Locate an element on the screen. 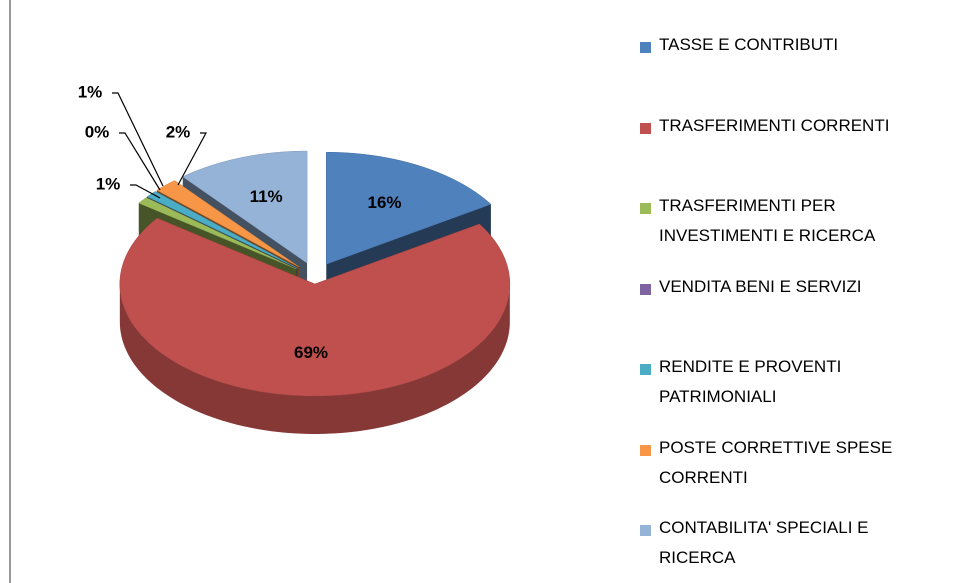 Image resolution: width=955 pixels, height=583 pixels. legend-item: VENDITA BENI E SERVIZI is located at coordinates (790, 289).